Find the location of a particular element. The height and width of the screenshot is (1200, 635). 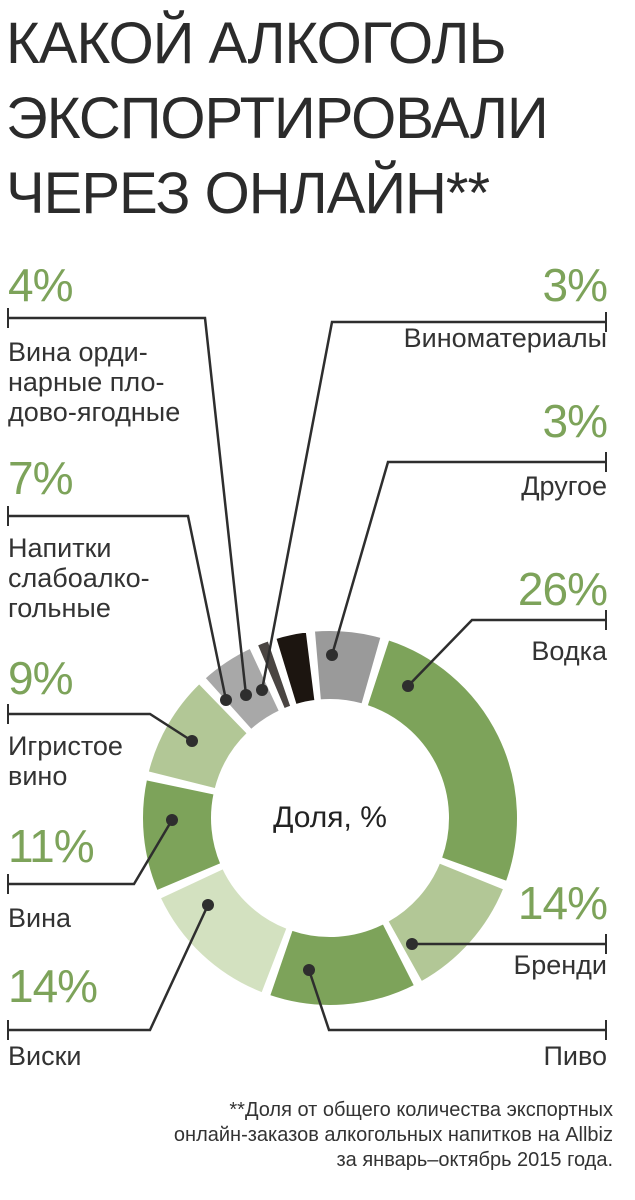

leader-line-игристое-вино is located at coordinates (100, 727).